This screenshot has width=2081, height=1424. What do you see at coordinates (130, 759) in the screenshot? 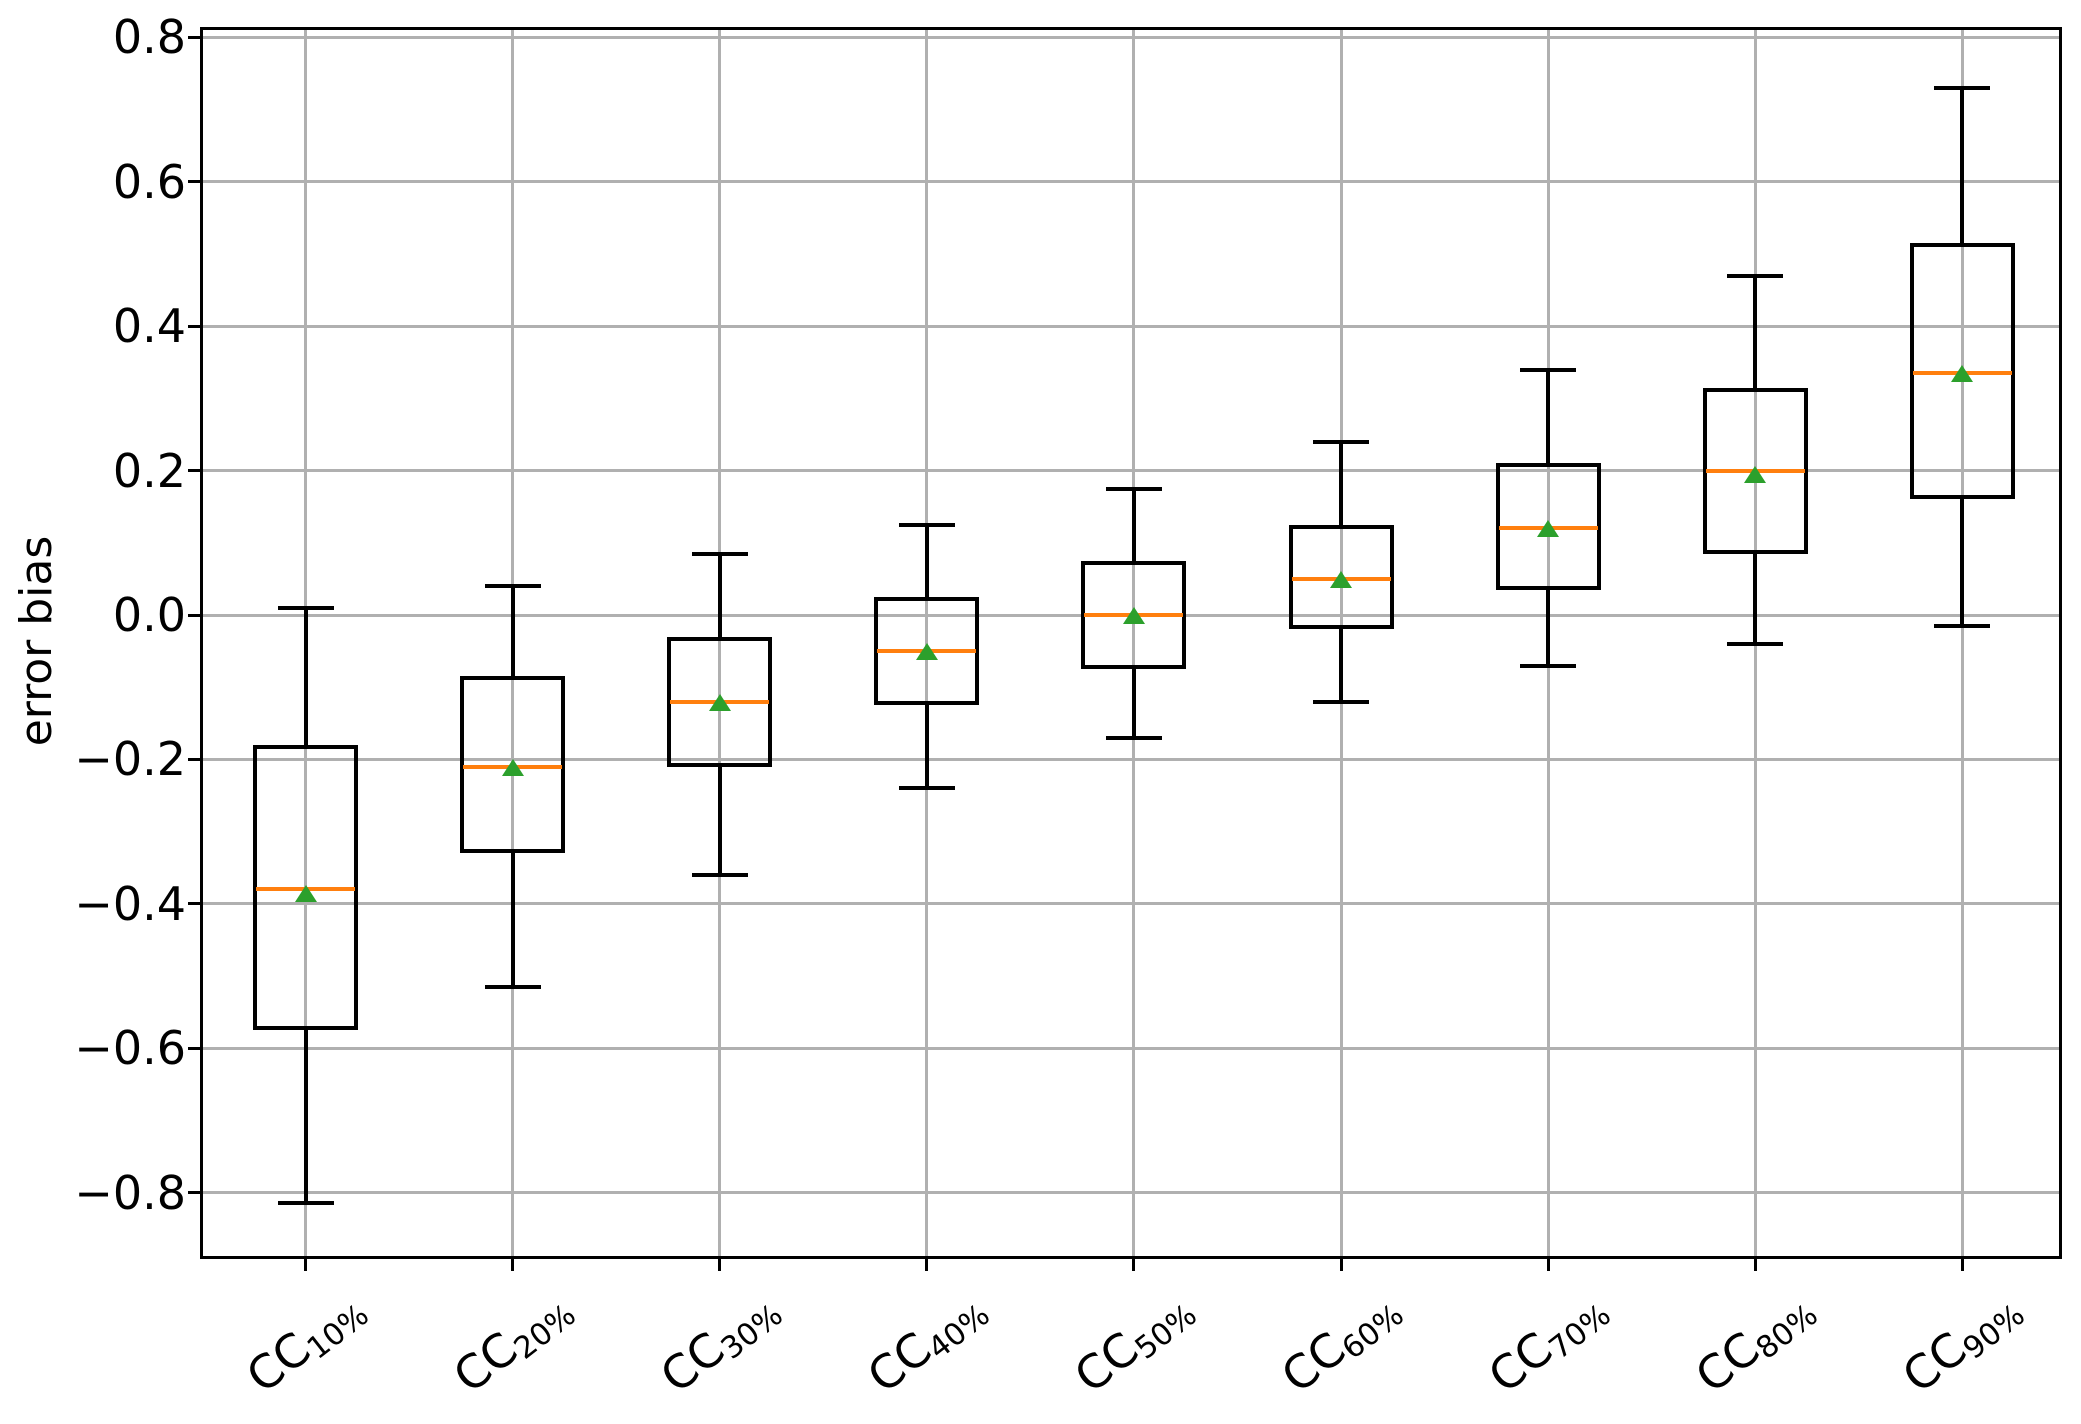
I see `y-tick-label: −0.2` at bounding box center [130, 759].